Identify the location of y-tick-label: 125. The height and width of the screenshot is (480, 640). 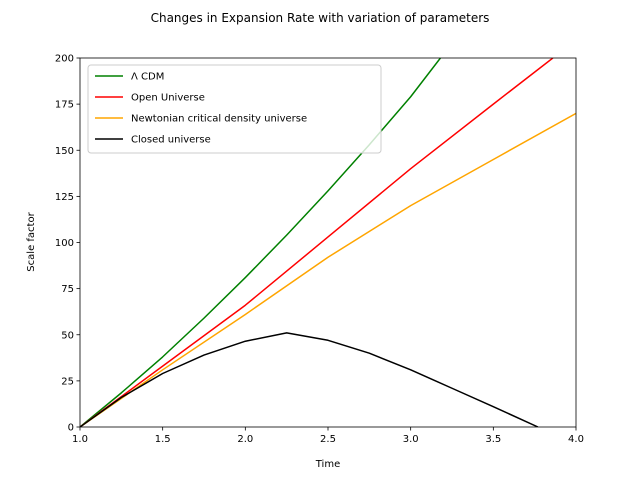
(64, 197).